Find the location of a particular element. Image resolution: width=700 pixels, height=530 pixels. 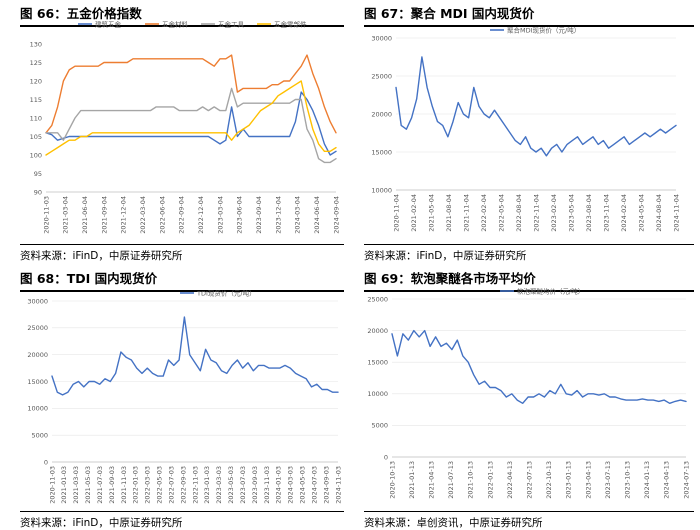

x-tick-label: 2023-02-04 is located at coordinates (554, 213).